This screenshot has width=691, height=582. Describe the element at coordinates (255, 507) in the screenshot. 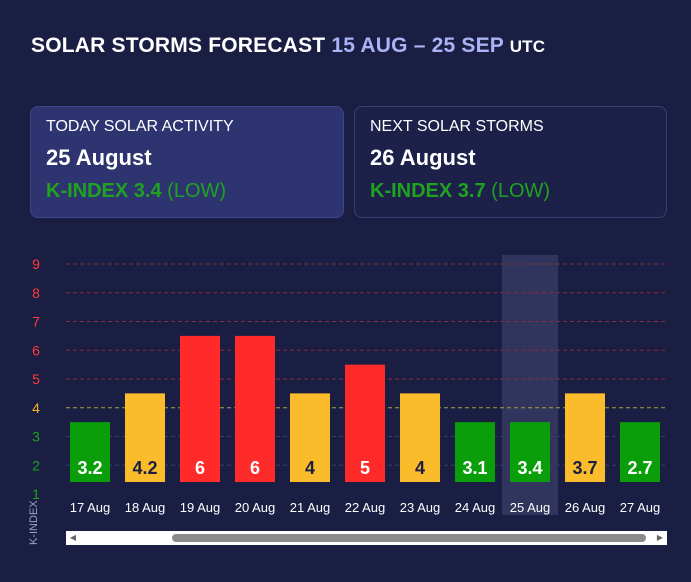

I see `x-tick-label: 20 Aug` at that location.